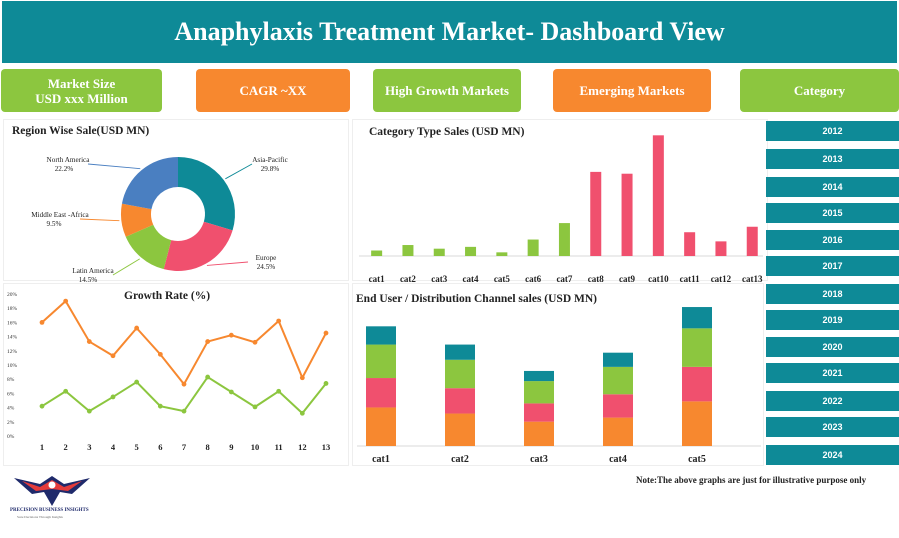  I want to click on donut-label-value: 24.5%, so click(266, 267).